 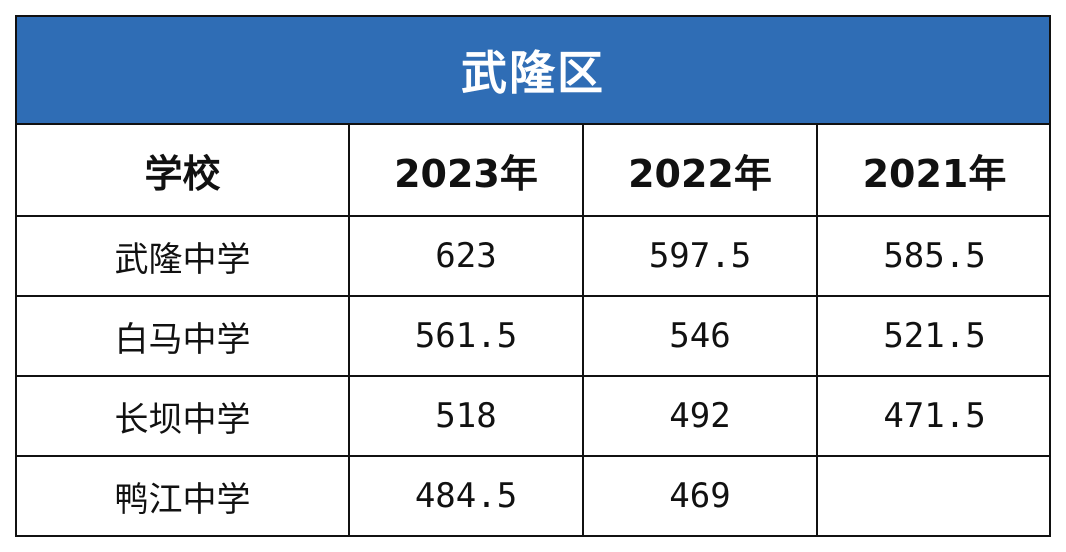 I want to click on score-cell-2021: 521.5, so click(x=934, y=336).